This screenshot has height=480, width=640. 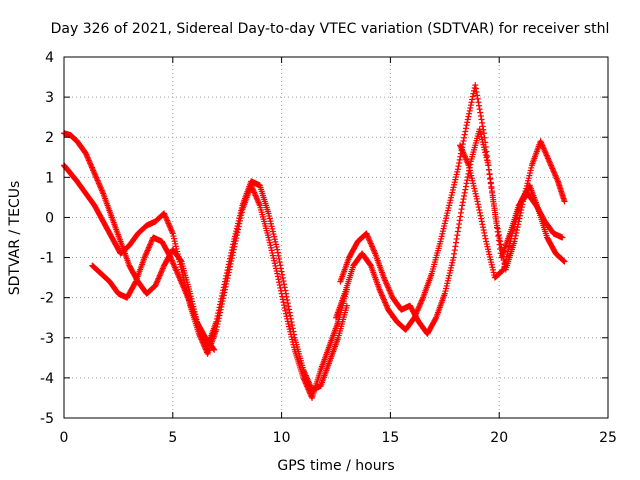 I want to click on data-point-s3, so click(x=213, y=348).